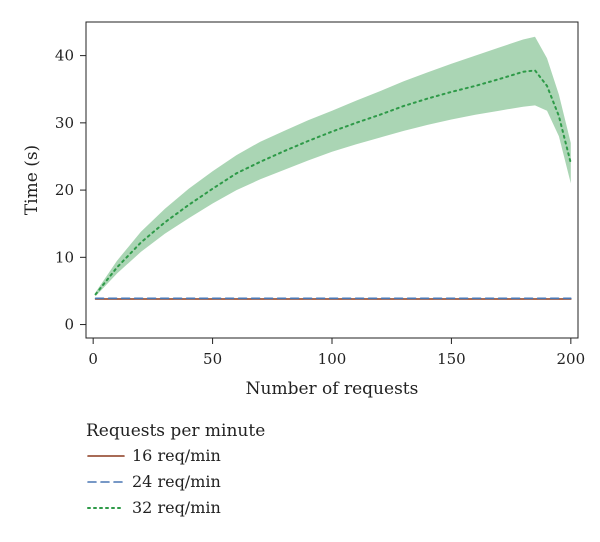 The height and width of the screenshot is (542, 600). Describe the element at coordinates (64, 190) in the screenshot. I see `y-tick-label: 20` at that location.